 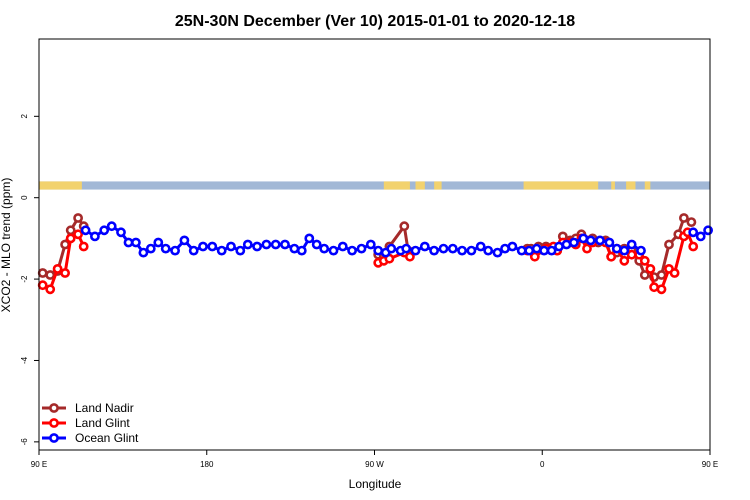 I want to click on series-layer, so click(x=375, y=254).